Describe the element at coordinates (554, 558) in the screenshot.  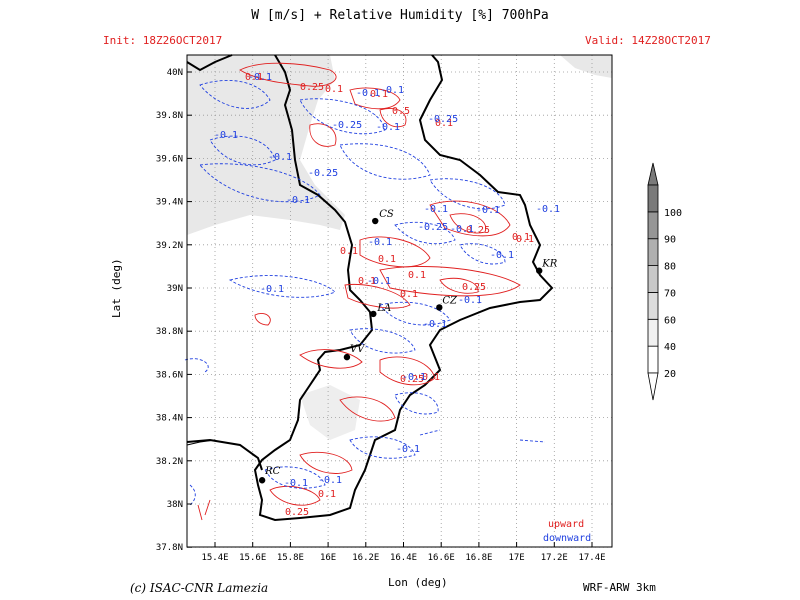
I see `x-tick-label: 17.2E` at that location.